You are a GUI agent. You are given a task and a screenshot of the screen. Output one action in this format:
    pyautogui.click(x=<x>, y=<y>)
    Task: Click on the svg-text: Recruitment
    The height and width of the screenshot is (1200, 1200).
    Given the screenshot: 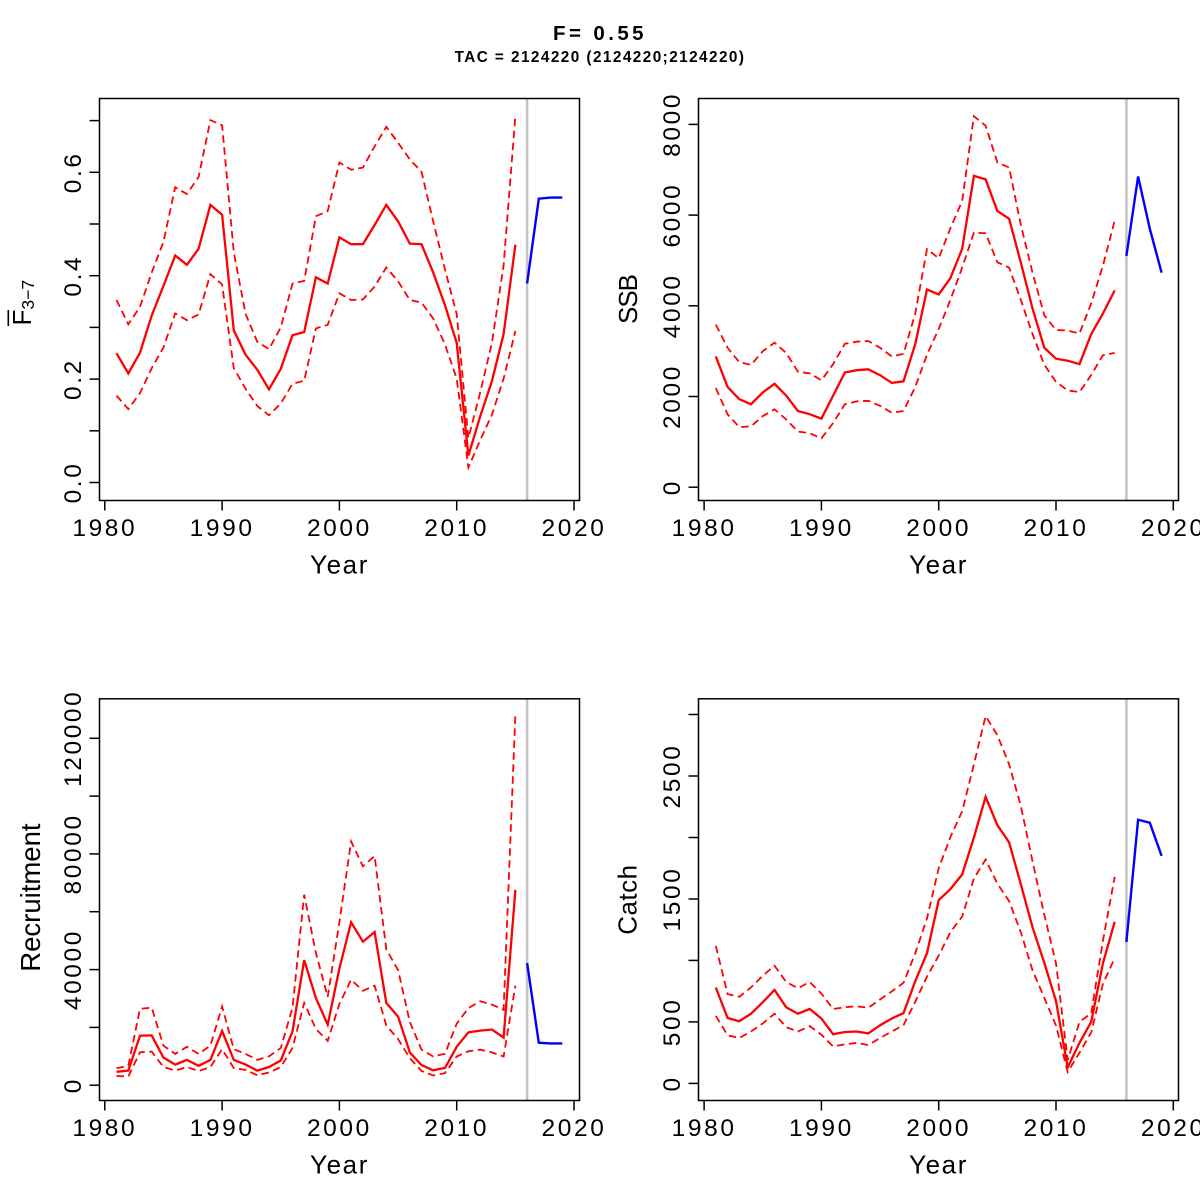 What is the action you would take?
    pyautogui.click(x=30, y=897)
    